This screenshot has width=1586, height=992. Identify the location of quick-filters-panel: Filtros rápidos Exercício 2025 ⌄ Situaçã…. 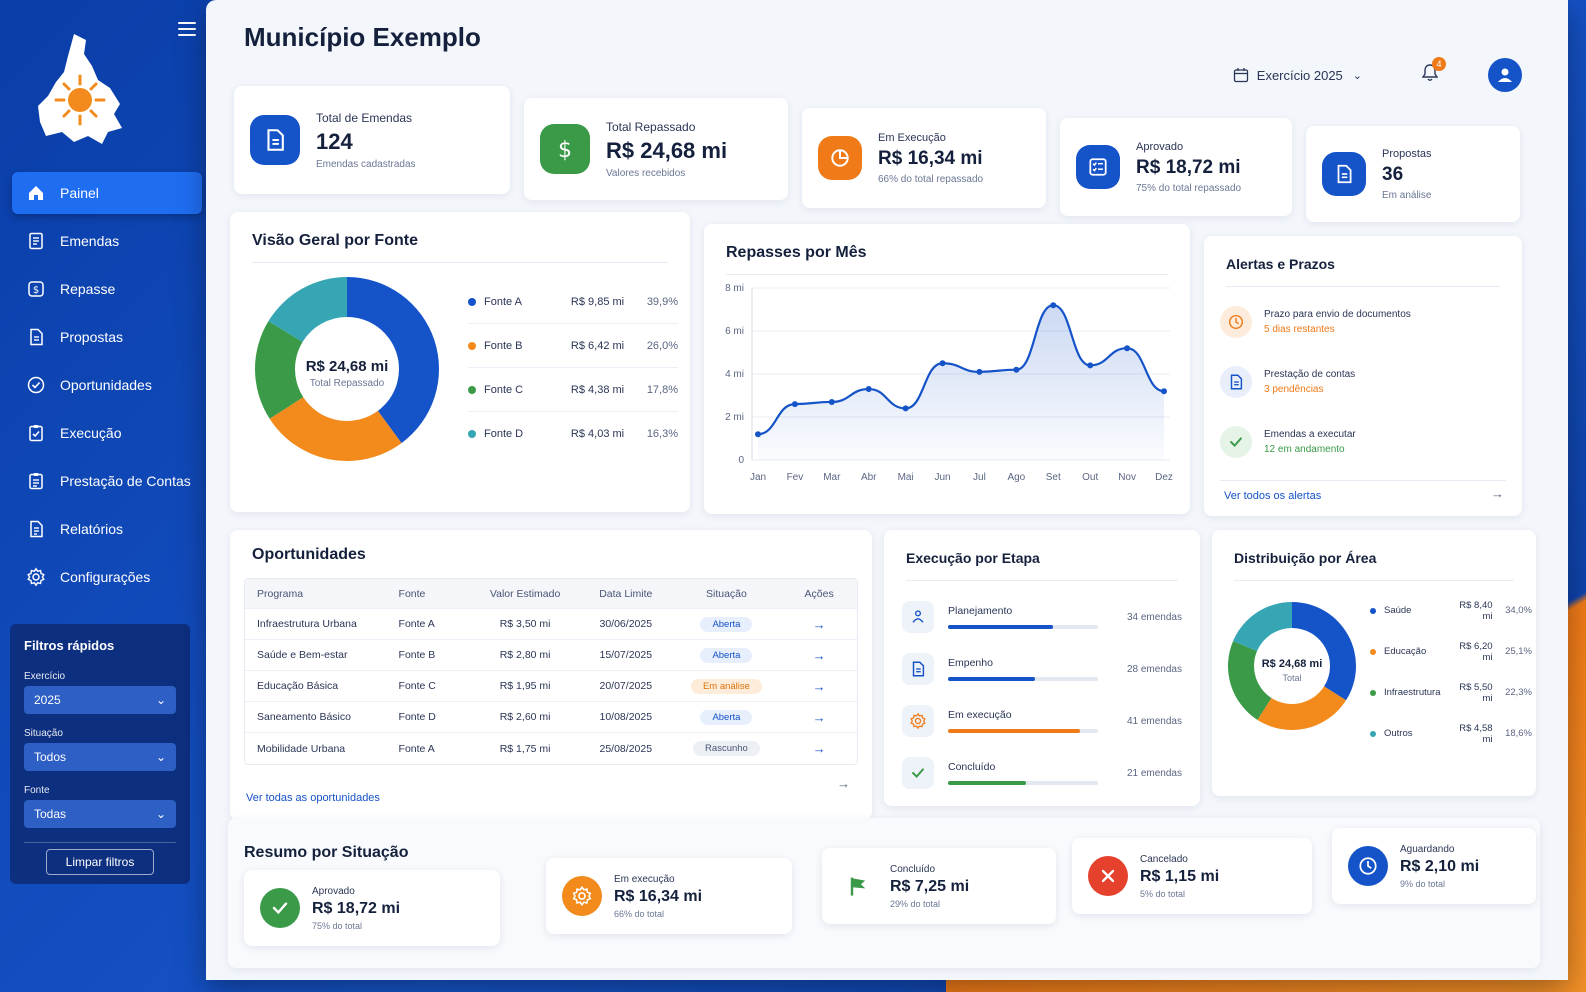
(100, 754).